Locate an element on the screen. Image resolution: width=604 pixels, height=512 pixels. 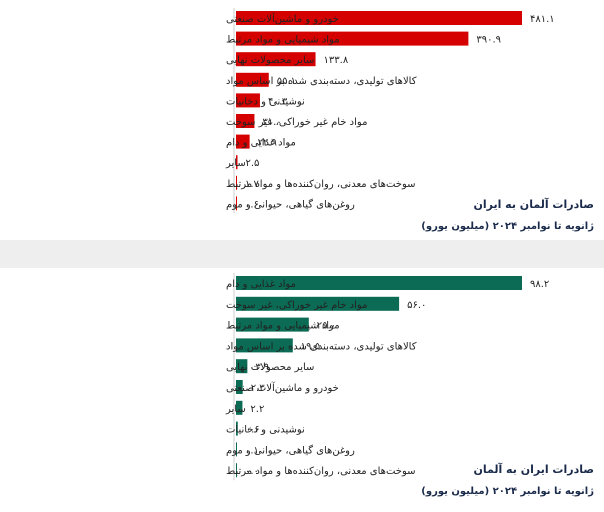
exports-category-label: سایر is located at coordinates (235, 163).